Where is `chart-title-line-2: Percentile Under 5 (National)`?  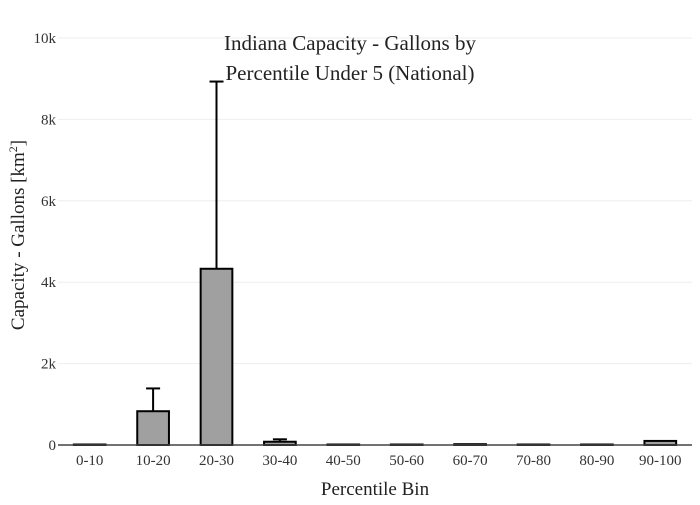
chart-title-line-2: Percentile Under 5 (National) is located at coordinates (350, 73).